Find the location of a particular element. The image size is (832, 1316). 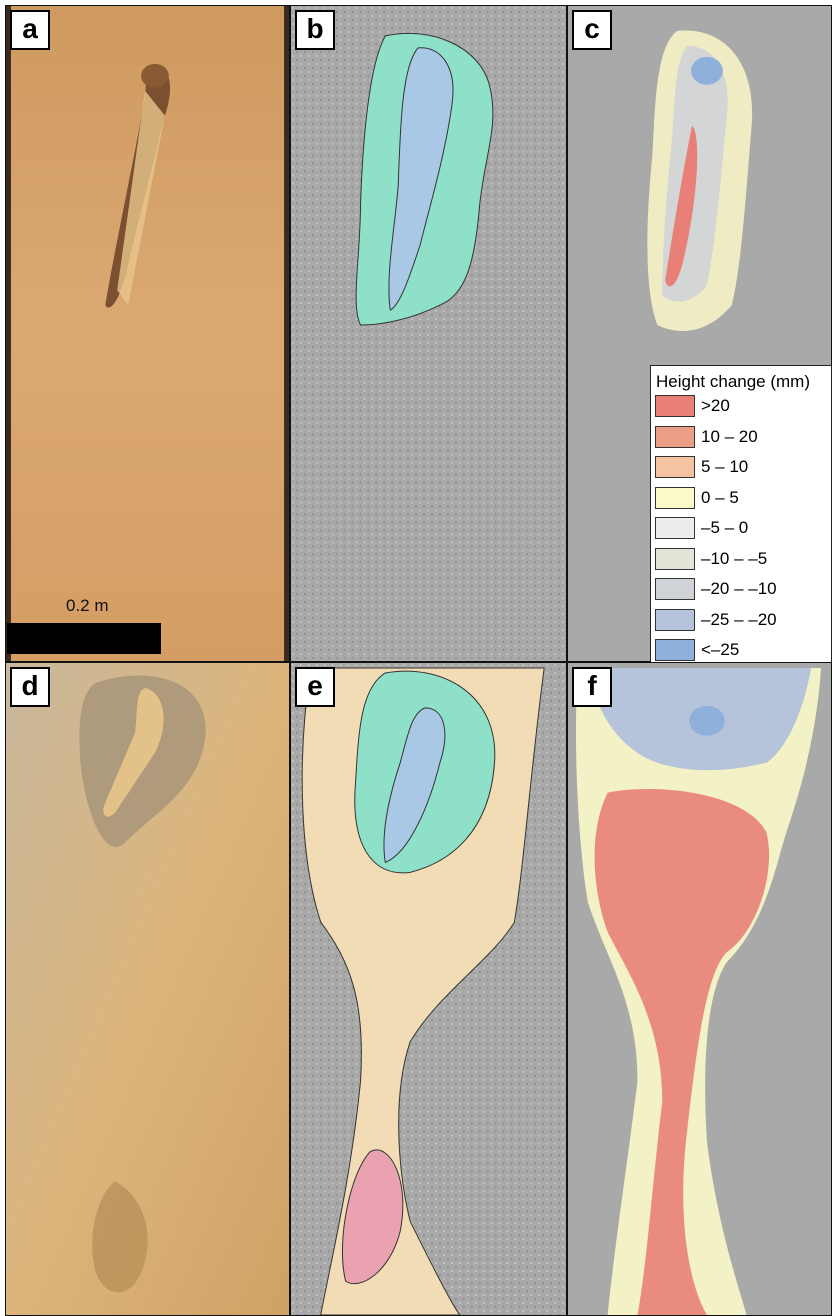

legend-label: 10 – 20 is located at coordinates (729, 436).